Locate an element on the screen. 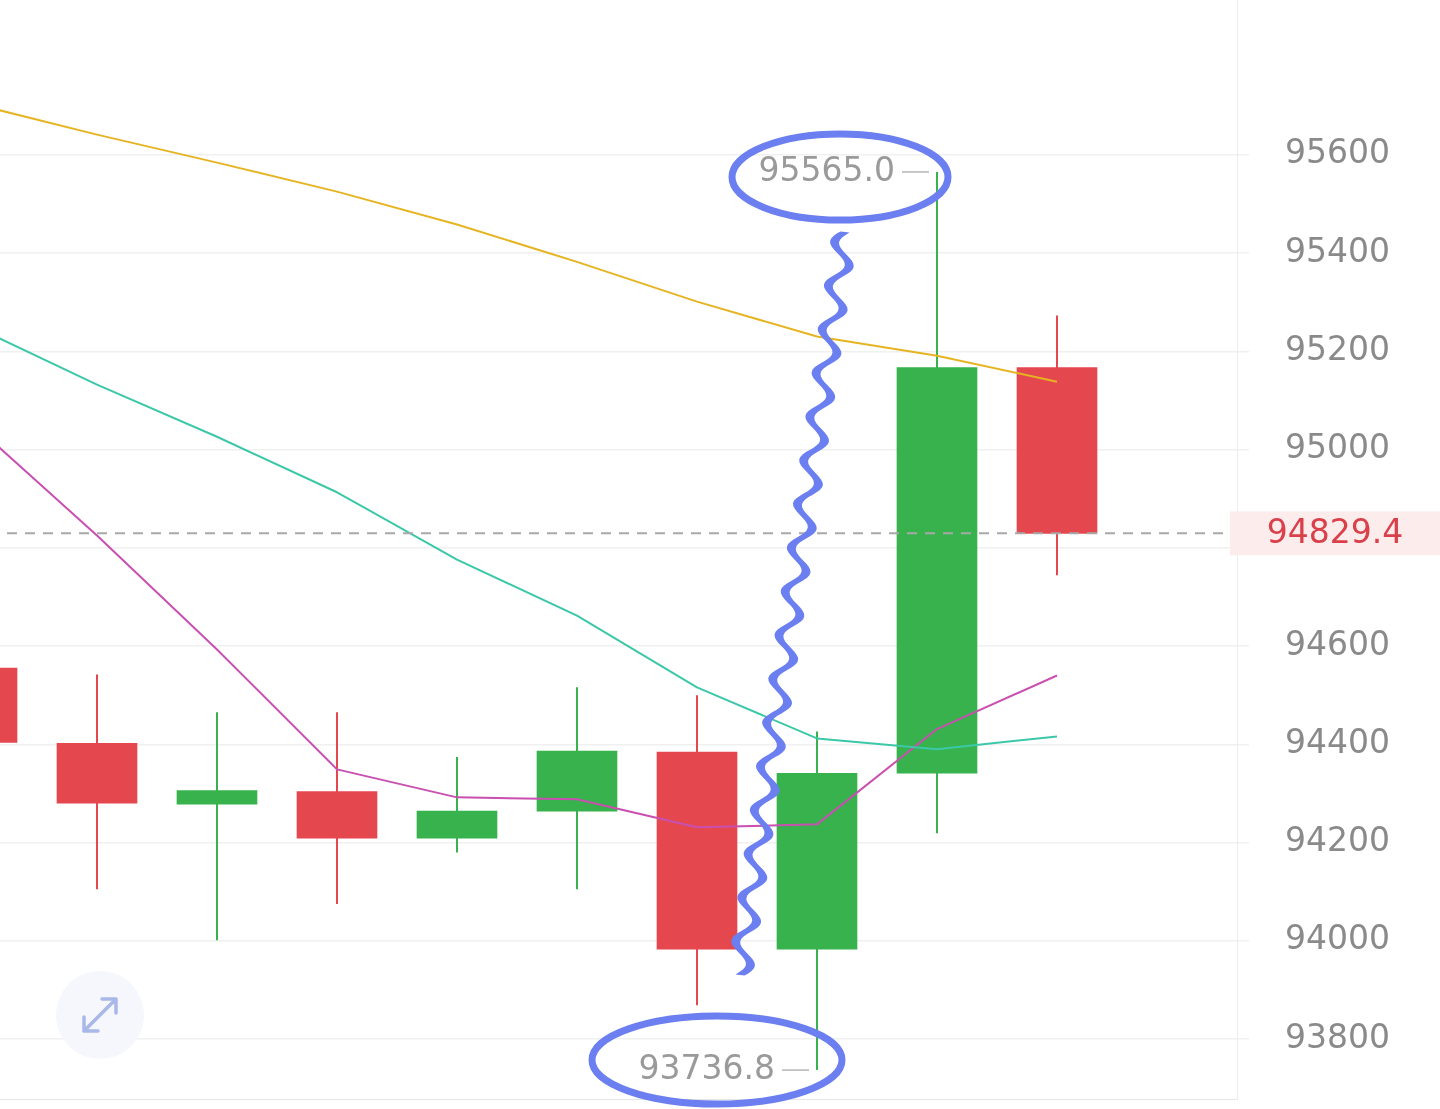  y-tick-label: 95000 is located at coordinates (1337, 447).